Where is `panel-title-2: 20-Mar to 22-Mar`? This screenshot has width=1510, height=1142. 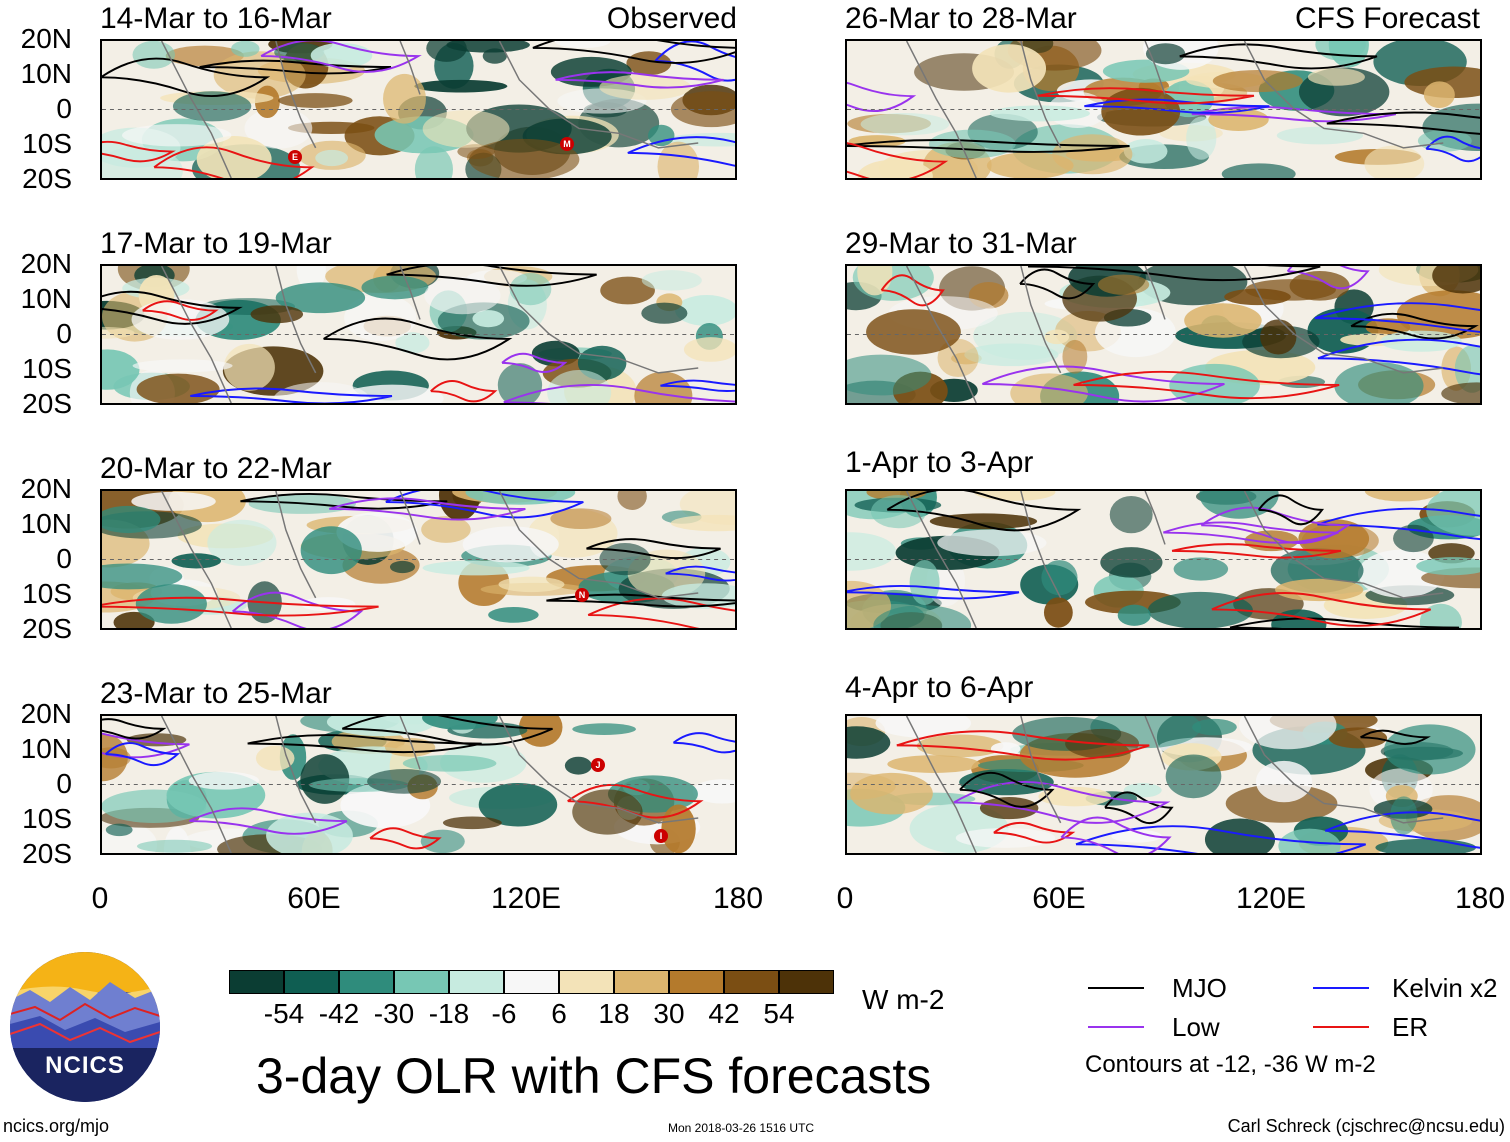 panel-title-2: 20-Mar to 22-Mar is located at coordinates (216, 468).